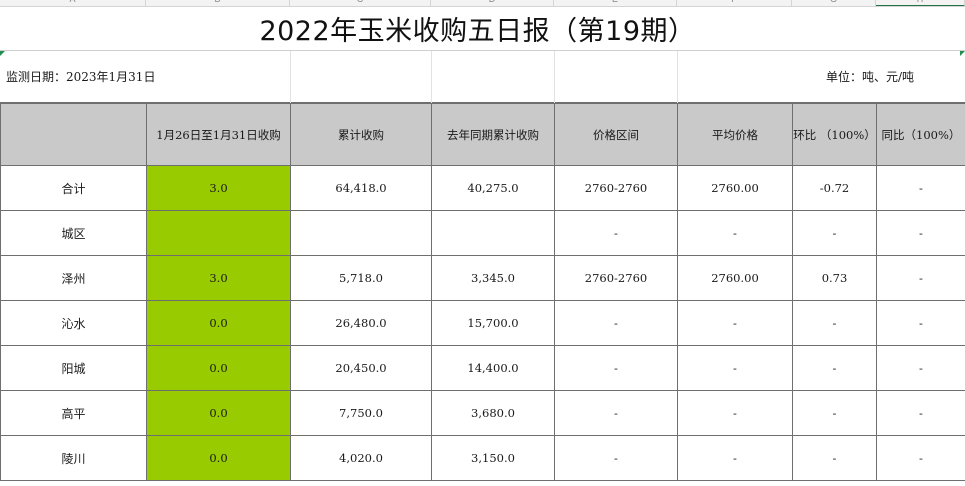 The height and width of the screenshot is (486, 965). What do you see at coordinates (493, 323) in the screenshot?
I see `last-year-cell: 15,700.0` at bounding box center [493, 323].